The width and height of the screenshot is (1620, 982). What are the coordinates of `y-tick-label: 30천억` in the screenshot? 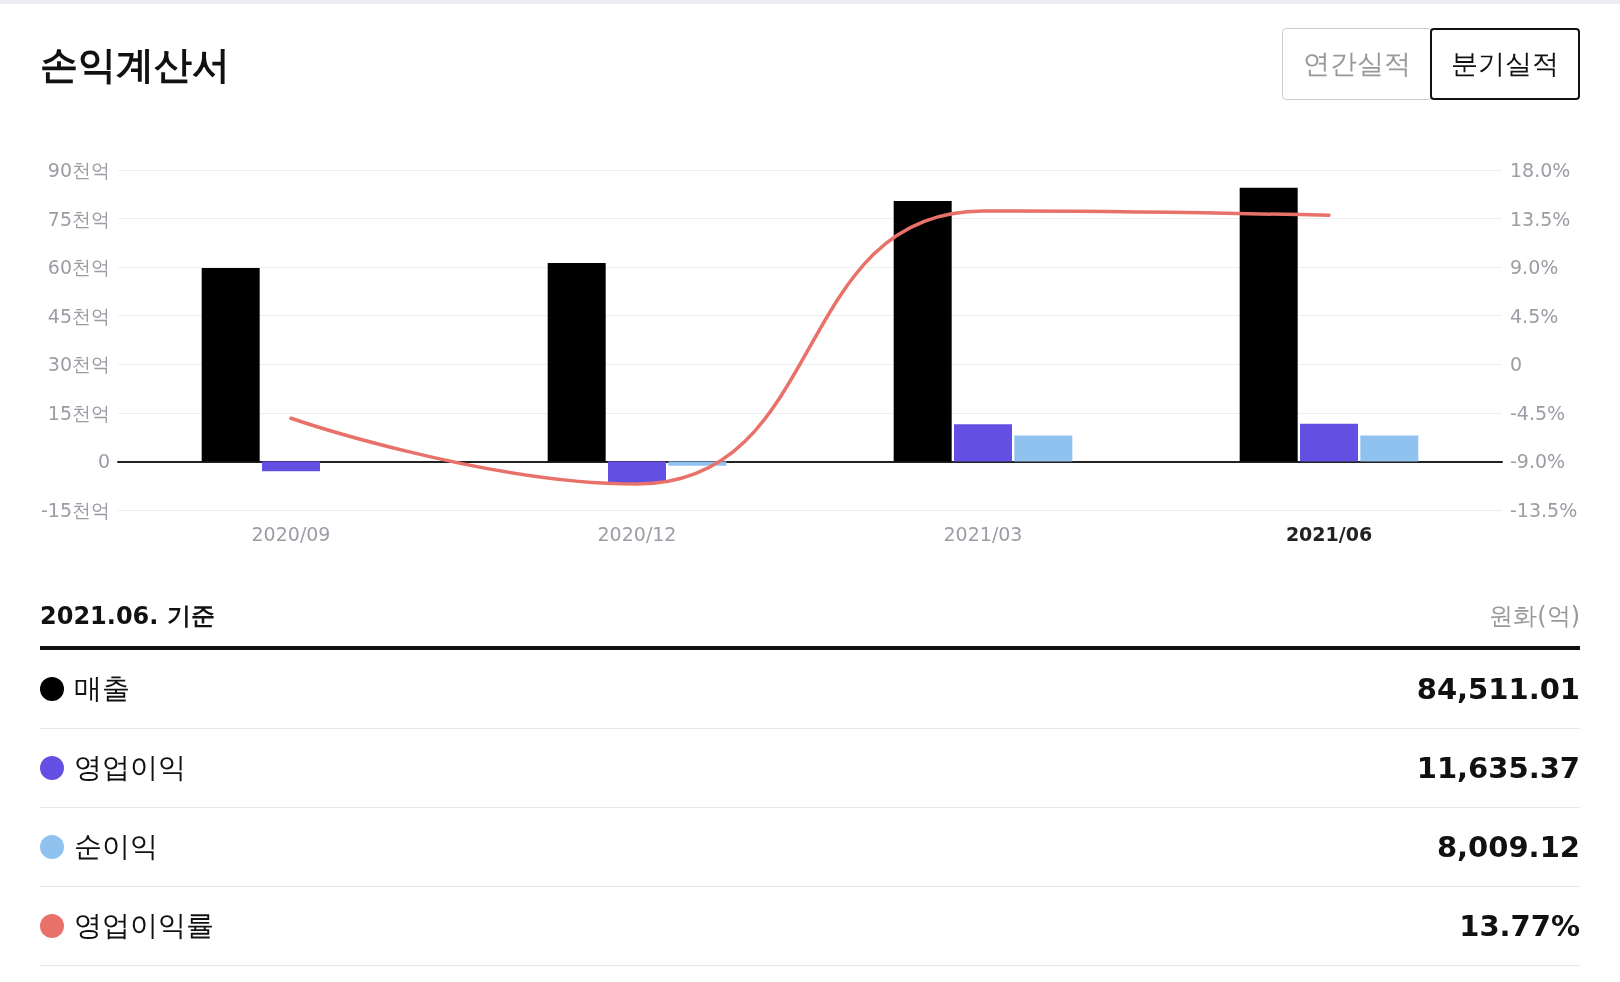 It's located at (78, 364).